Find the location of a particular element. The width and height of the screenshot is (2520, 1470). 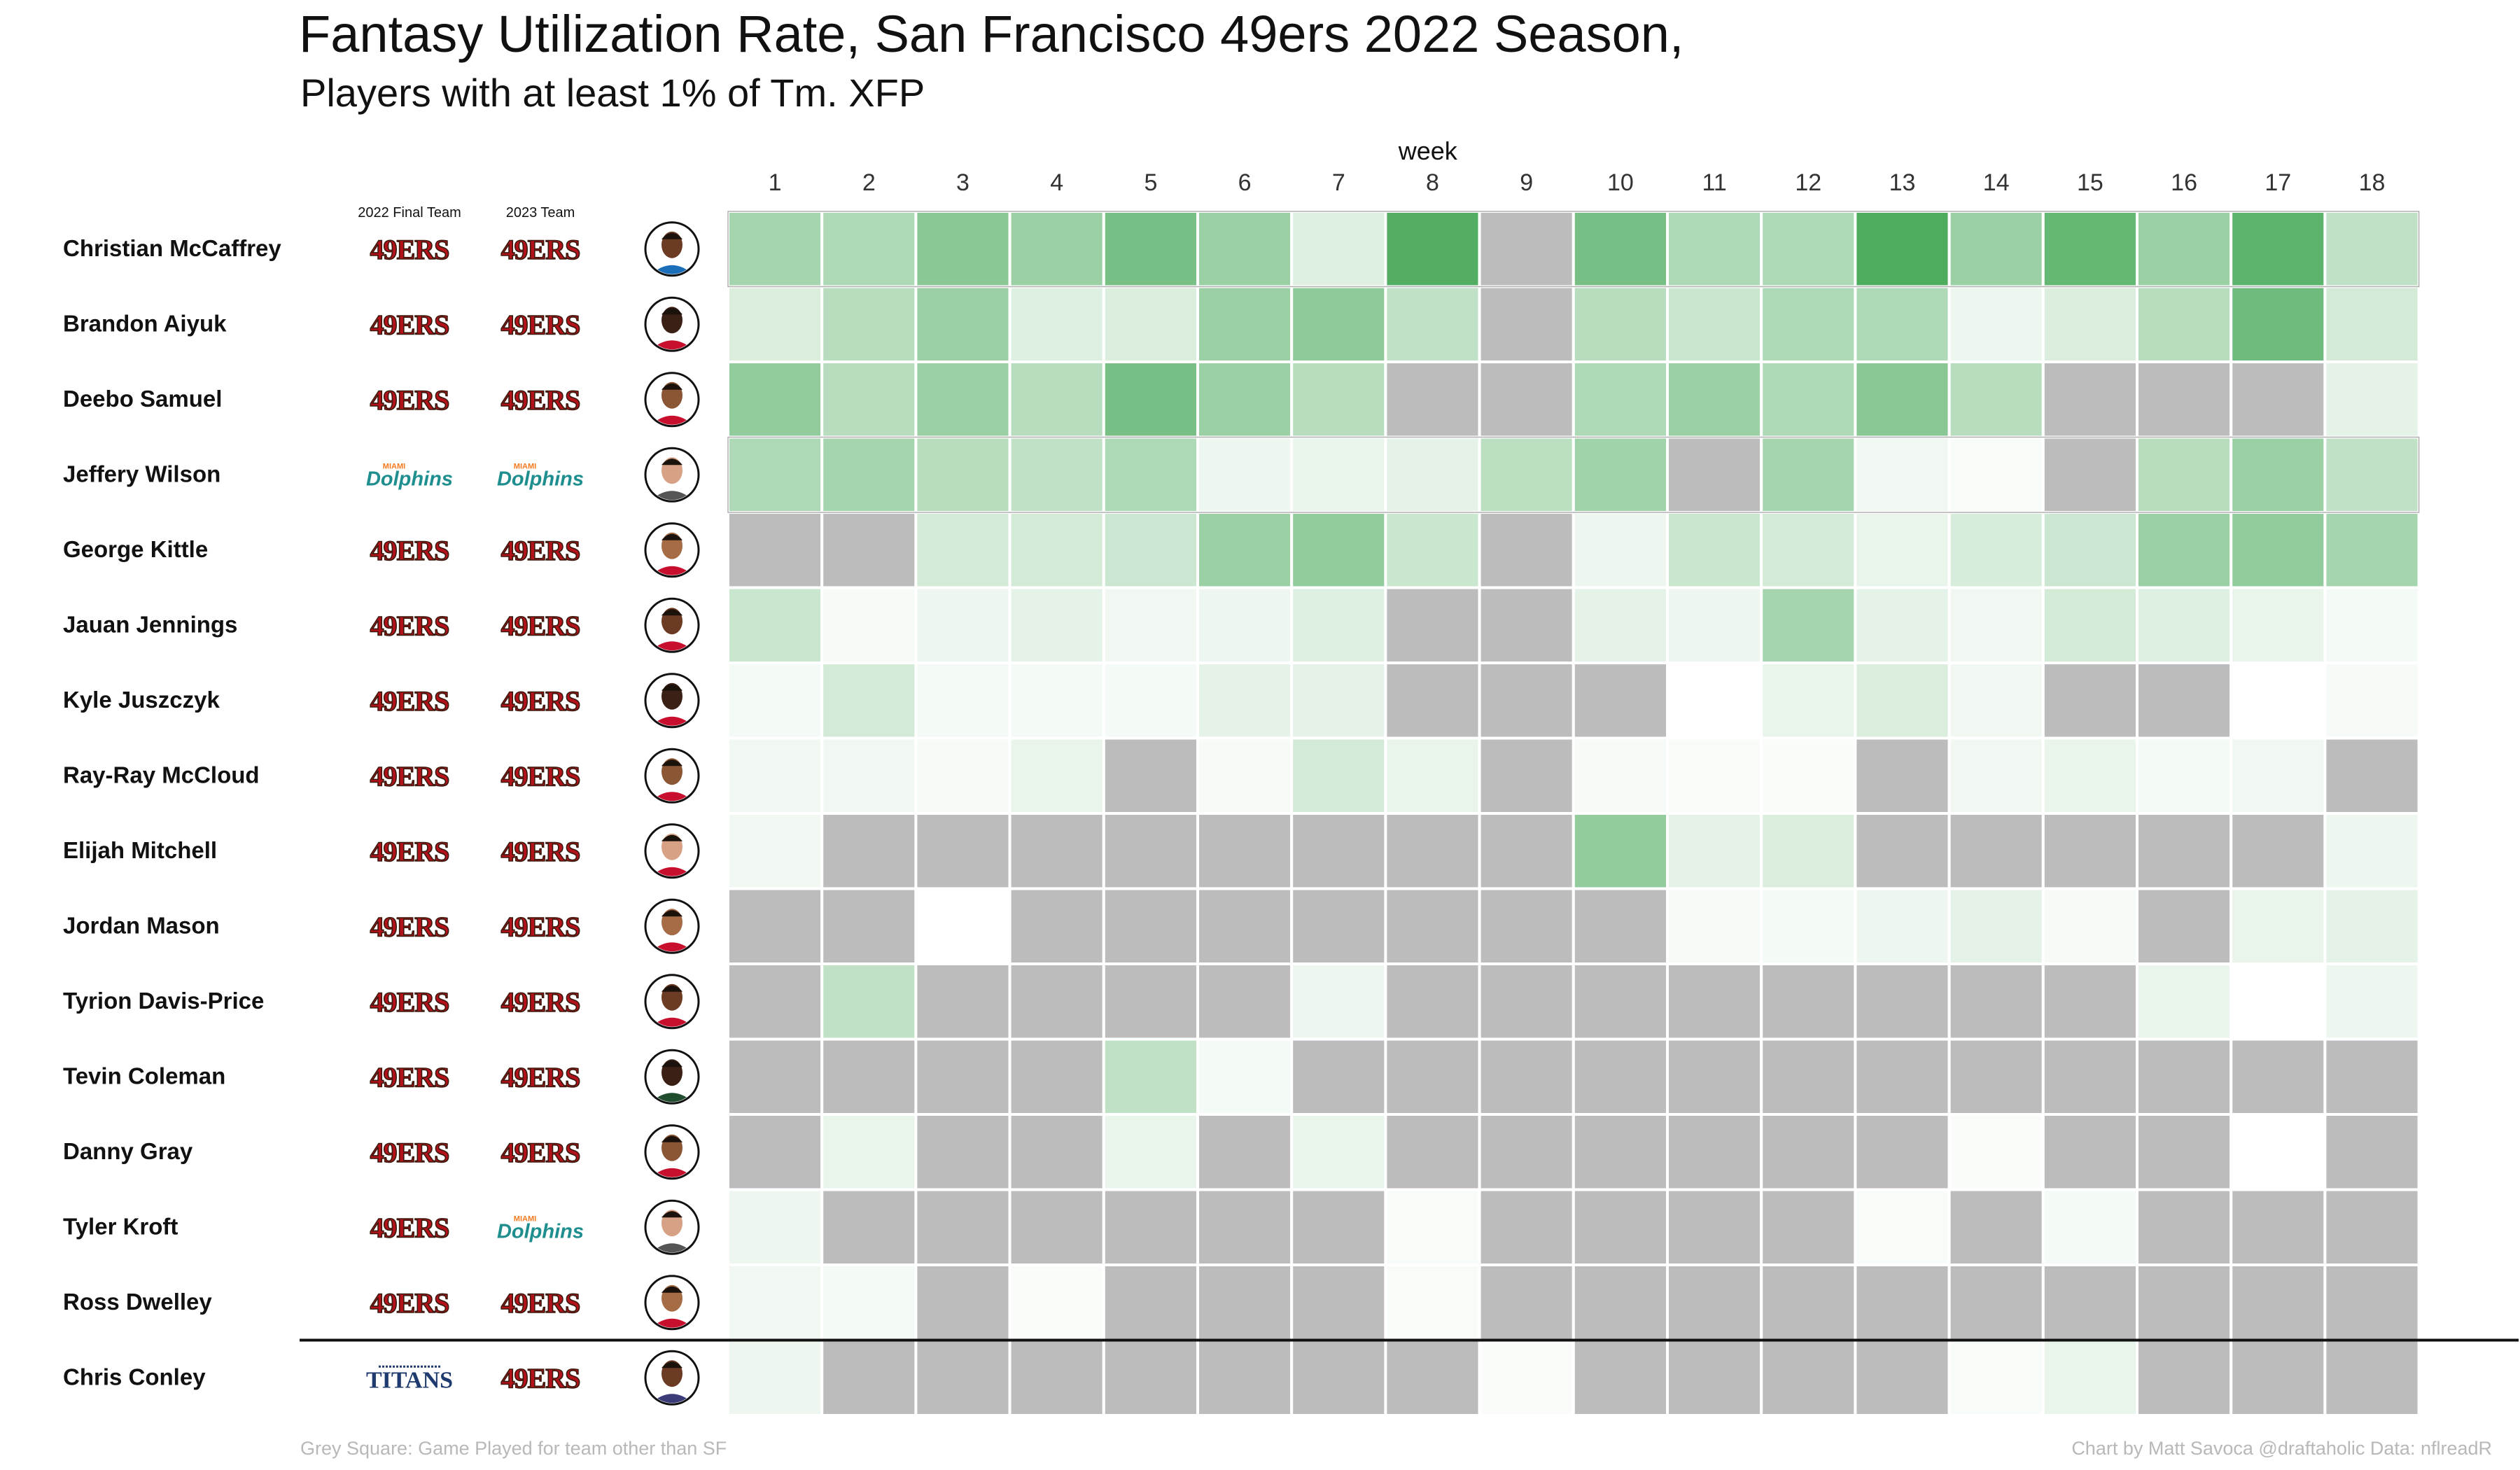

week-label: 12 is located at coordinates (1808, 182).